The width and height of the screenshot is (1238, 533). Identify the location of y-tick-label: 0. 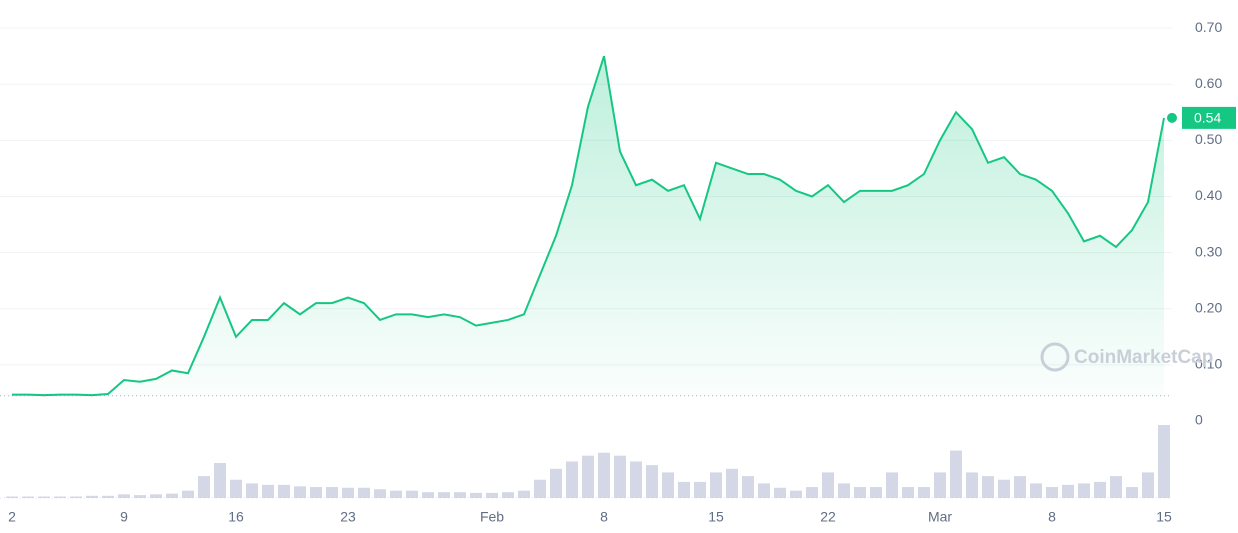
(1199, 420).